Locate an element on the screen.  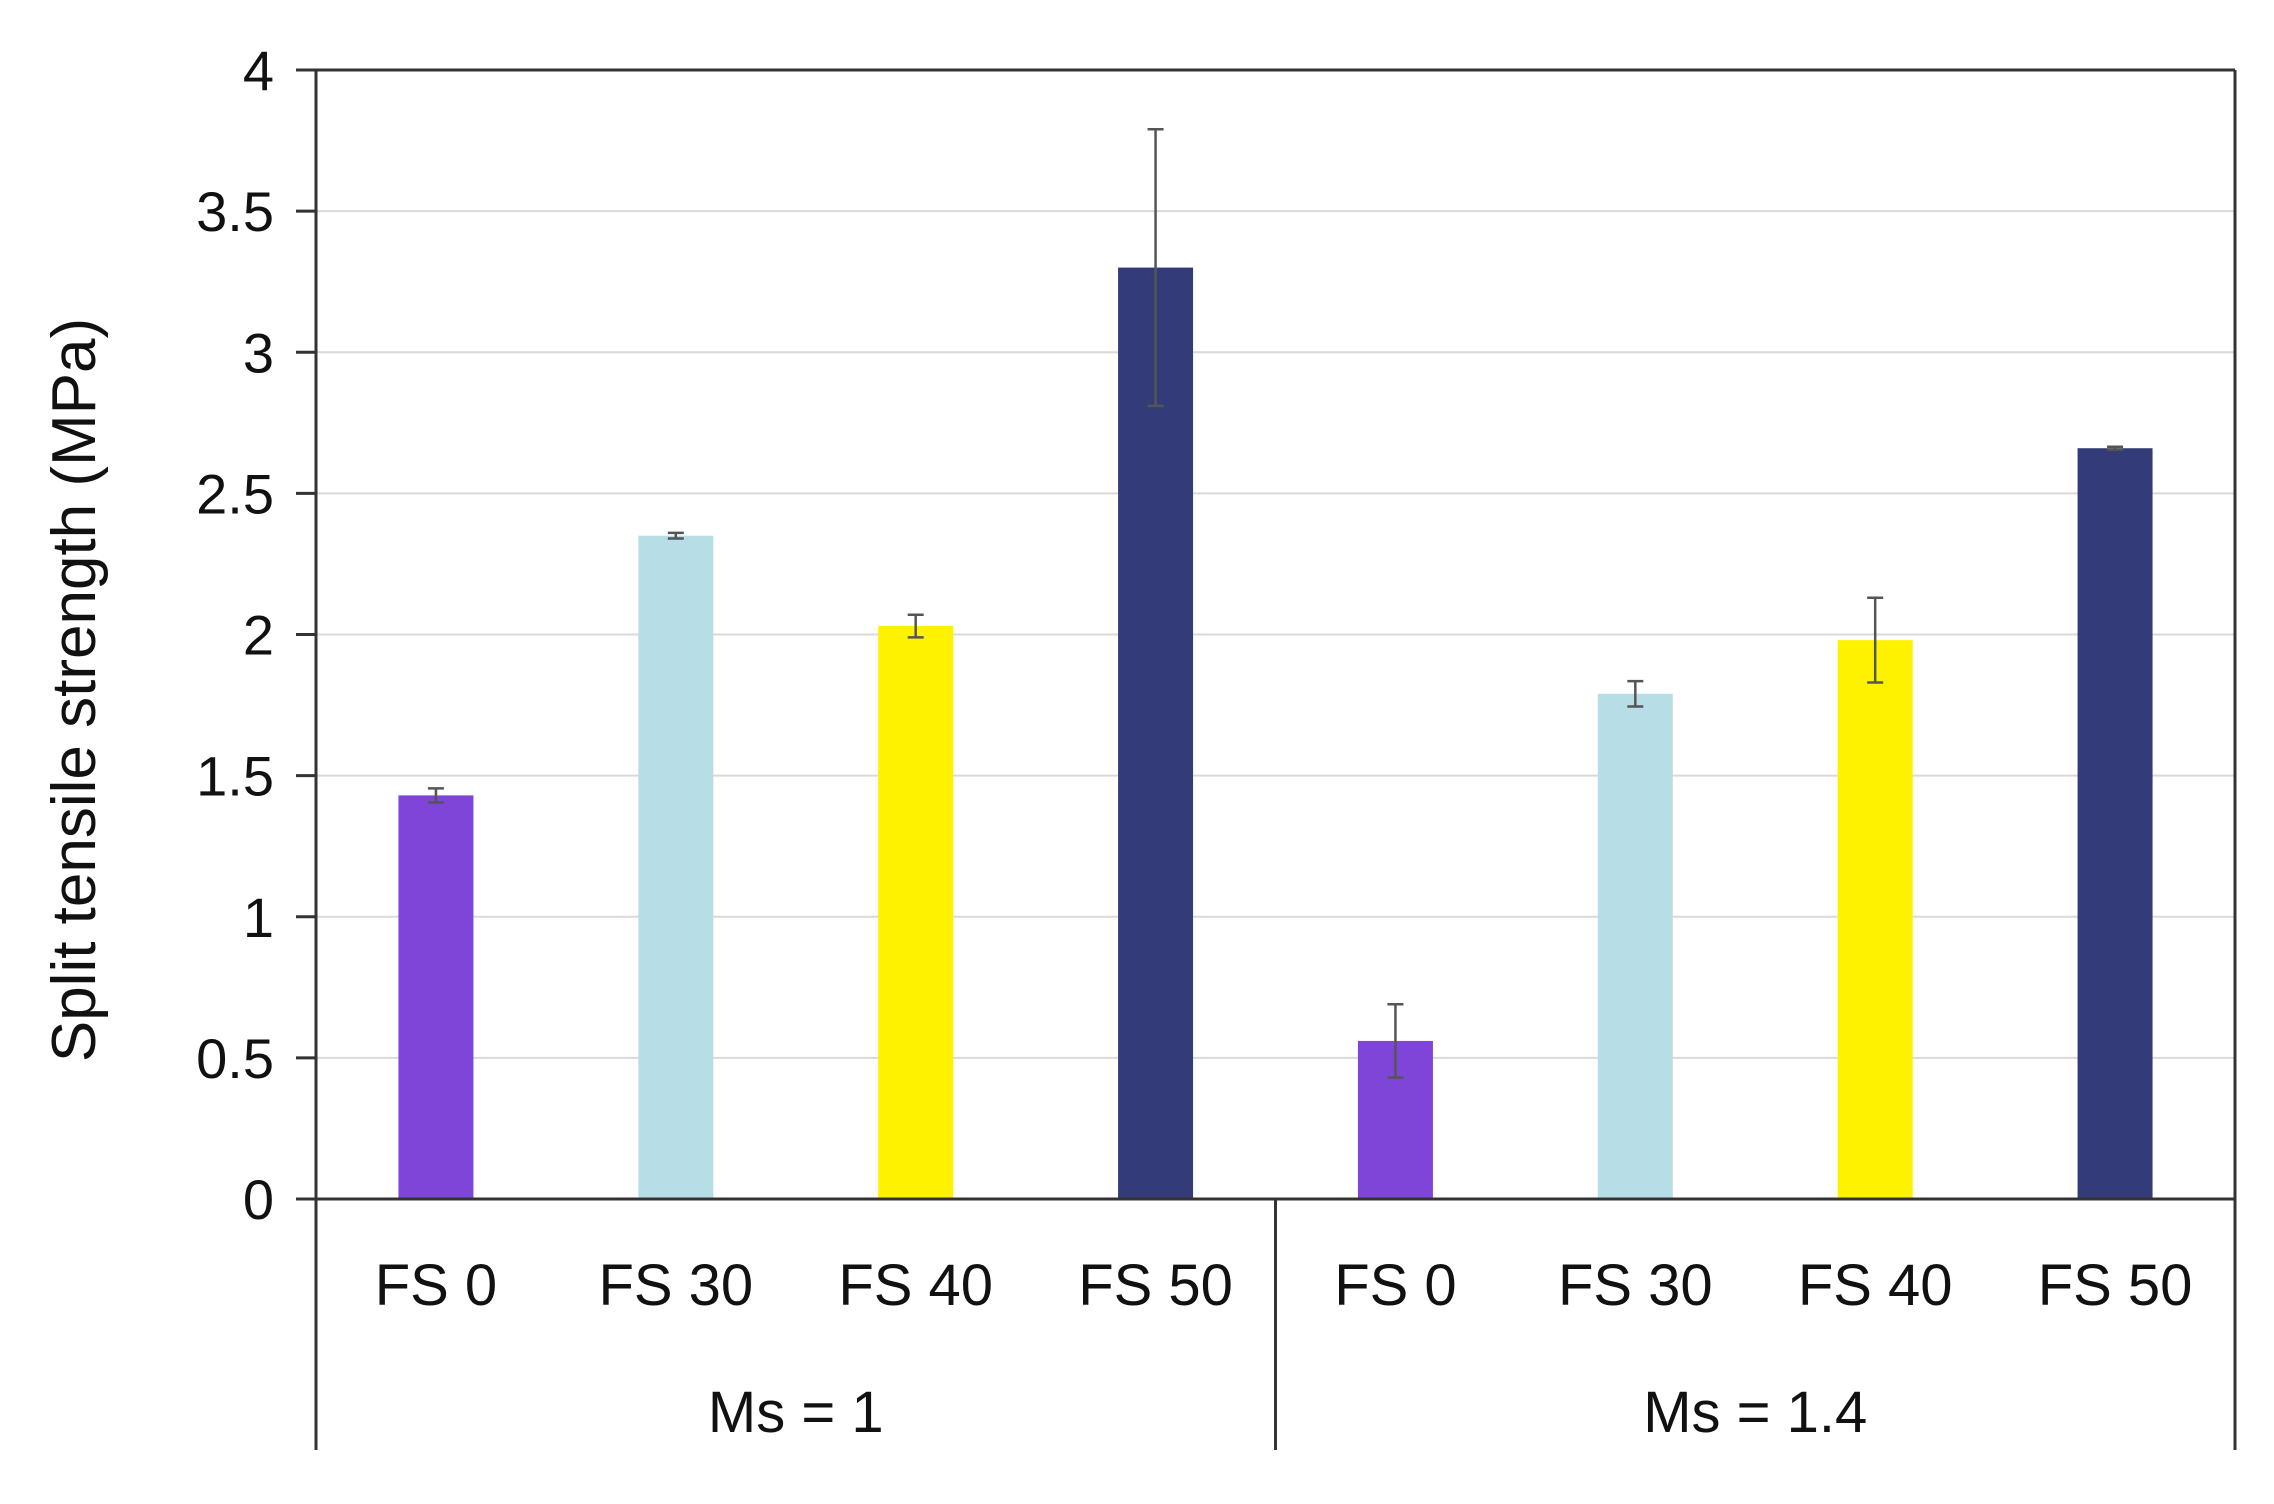
y-tick-label: 3.5 is located at coordinates (235, 211).